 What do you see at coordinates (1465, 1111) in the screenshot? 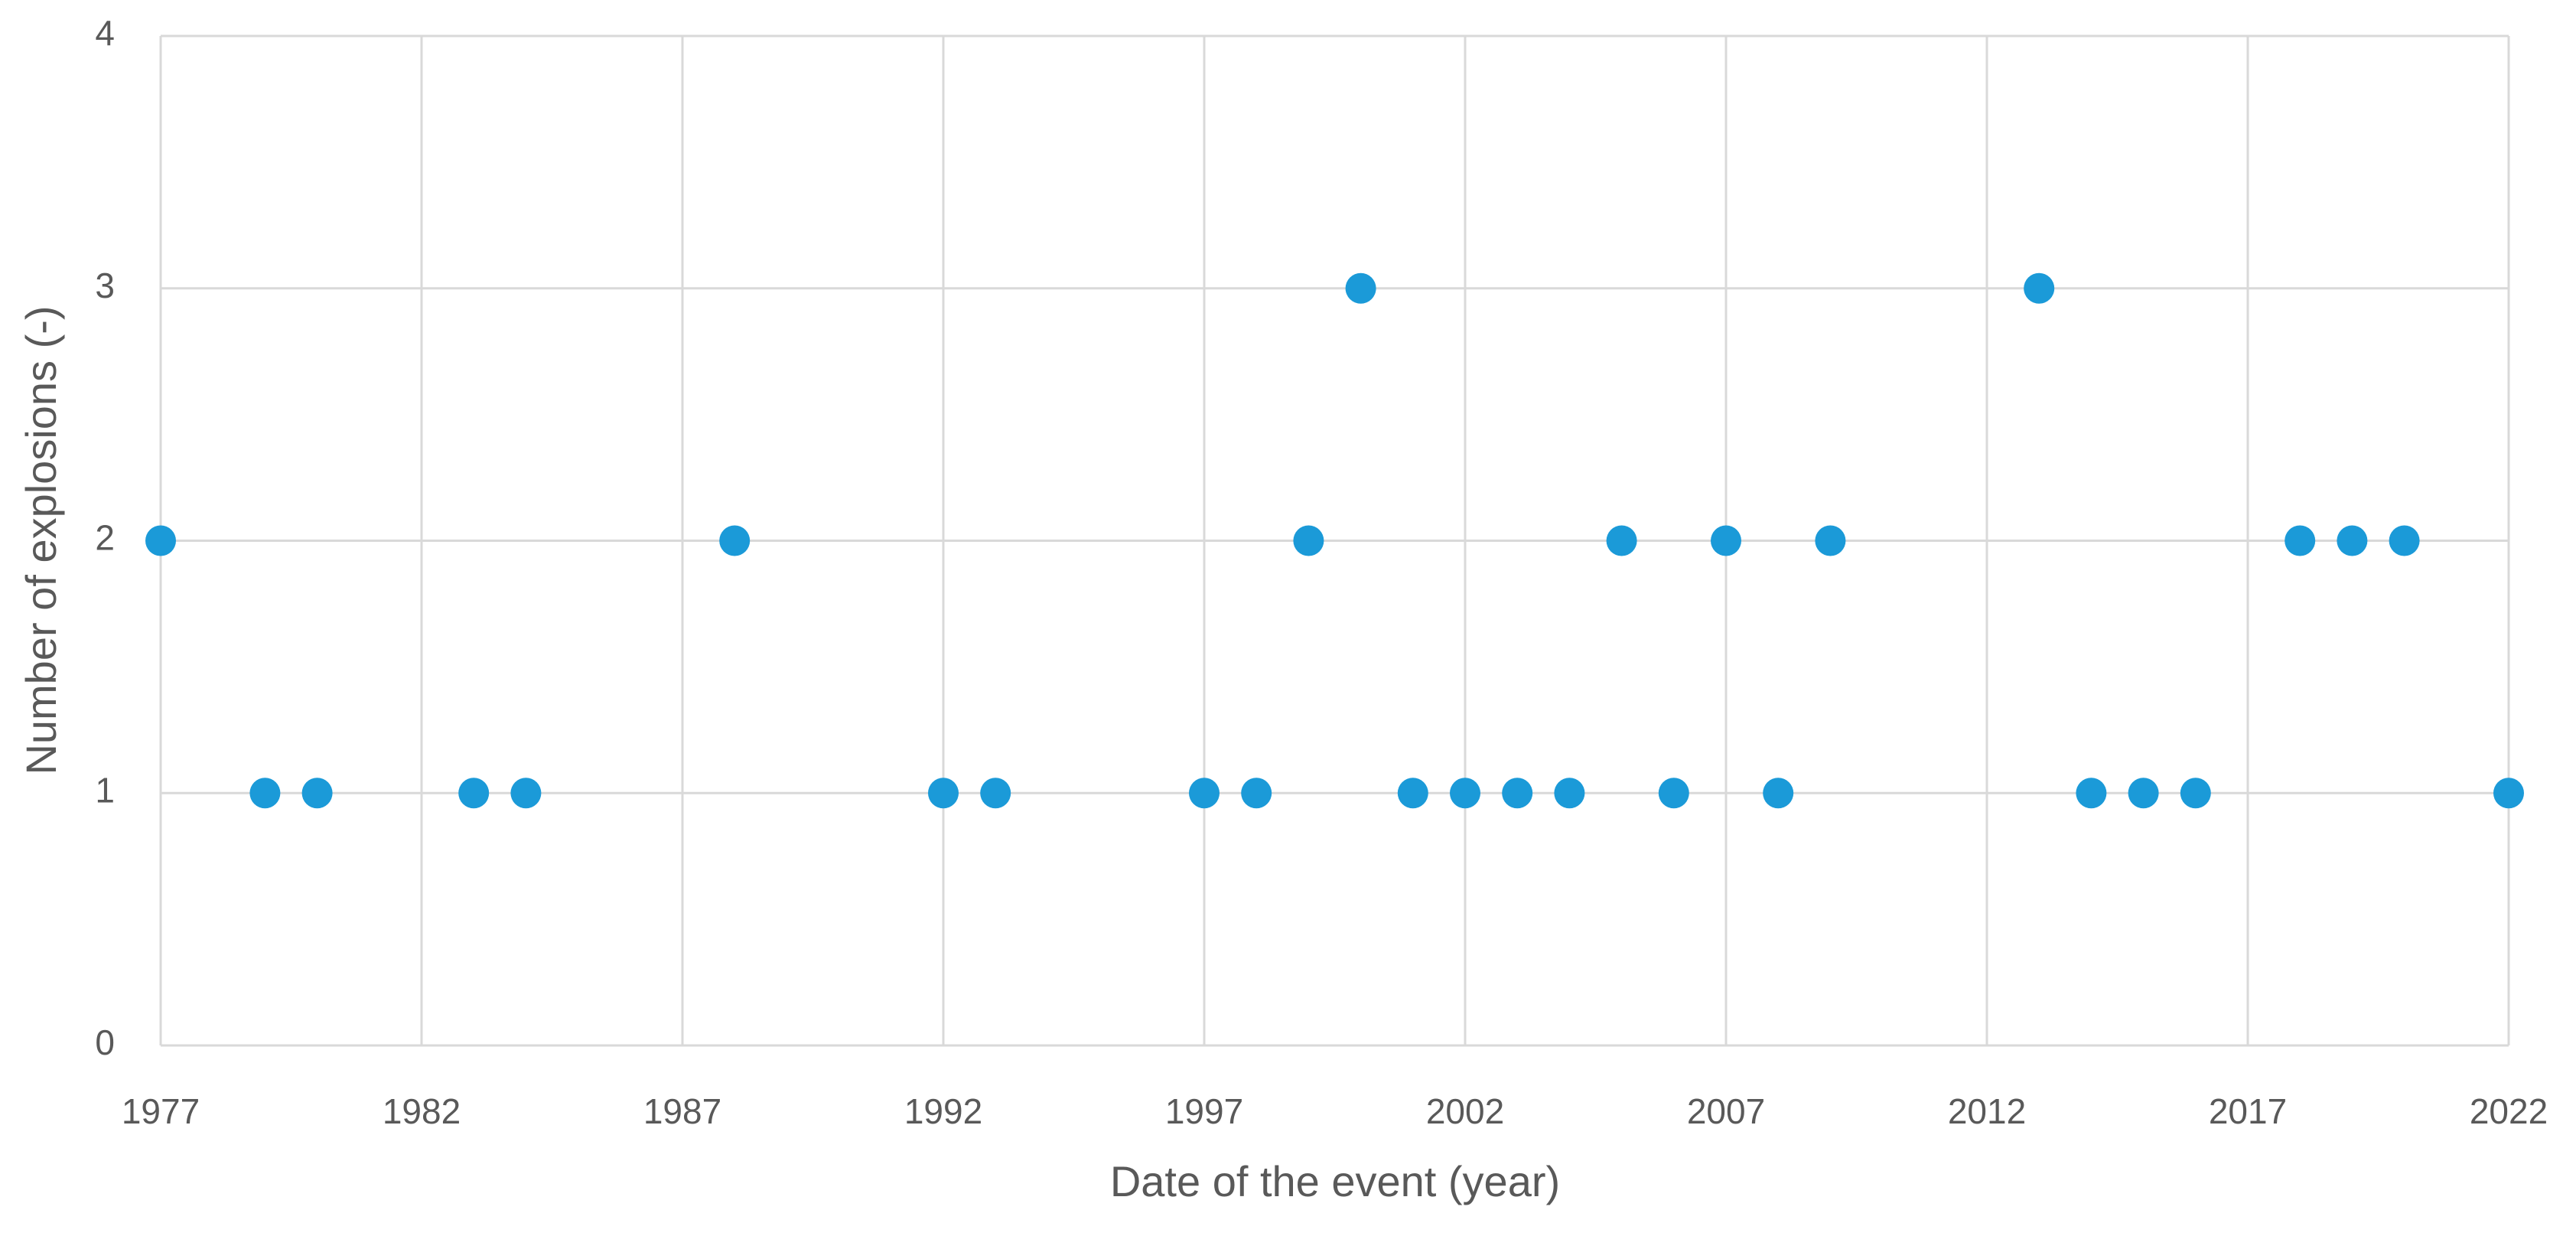
I see `x-tick-label: 2002` at bounding box center [1465, 1111].